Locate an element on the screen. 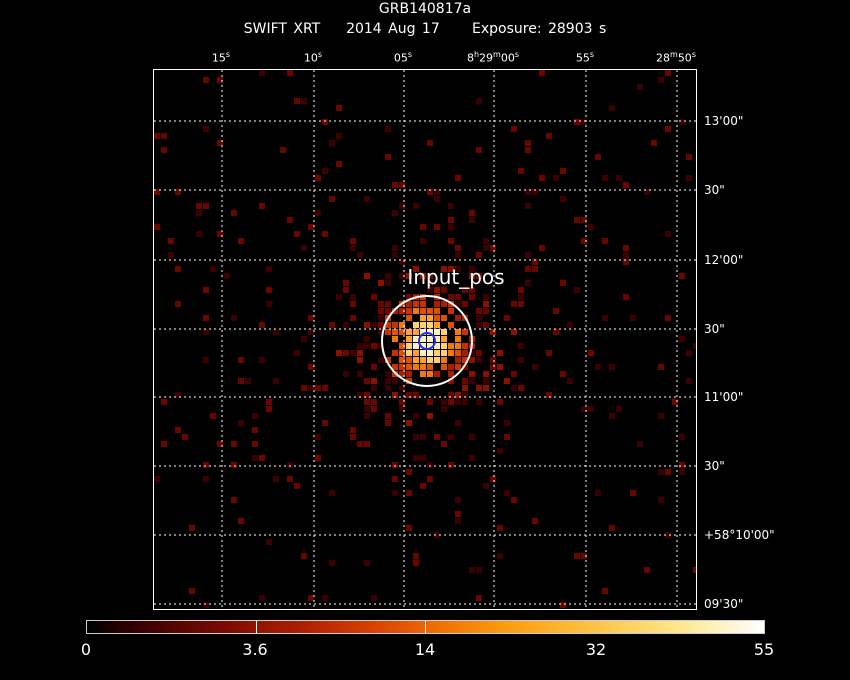  dec-tick-label: 13'00" is located at coordinates (724, 121).